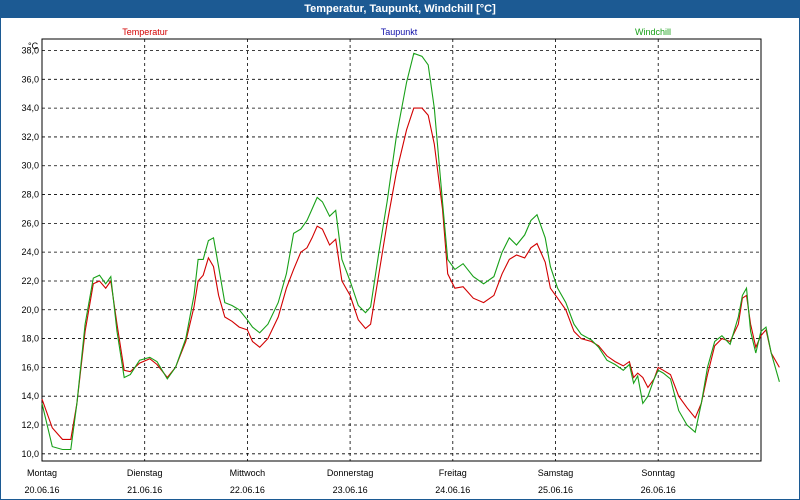 The width and height of the screenshot is (800, 500). Describe the element at coordinates (30, 108) in the screenshot. I see `y-tick-label: 34,0` at that location.